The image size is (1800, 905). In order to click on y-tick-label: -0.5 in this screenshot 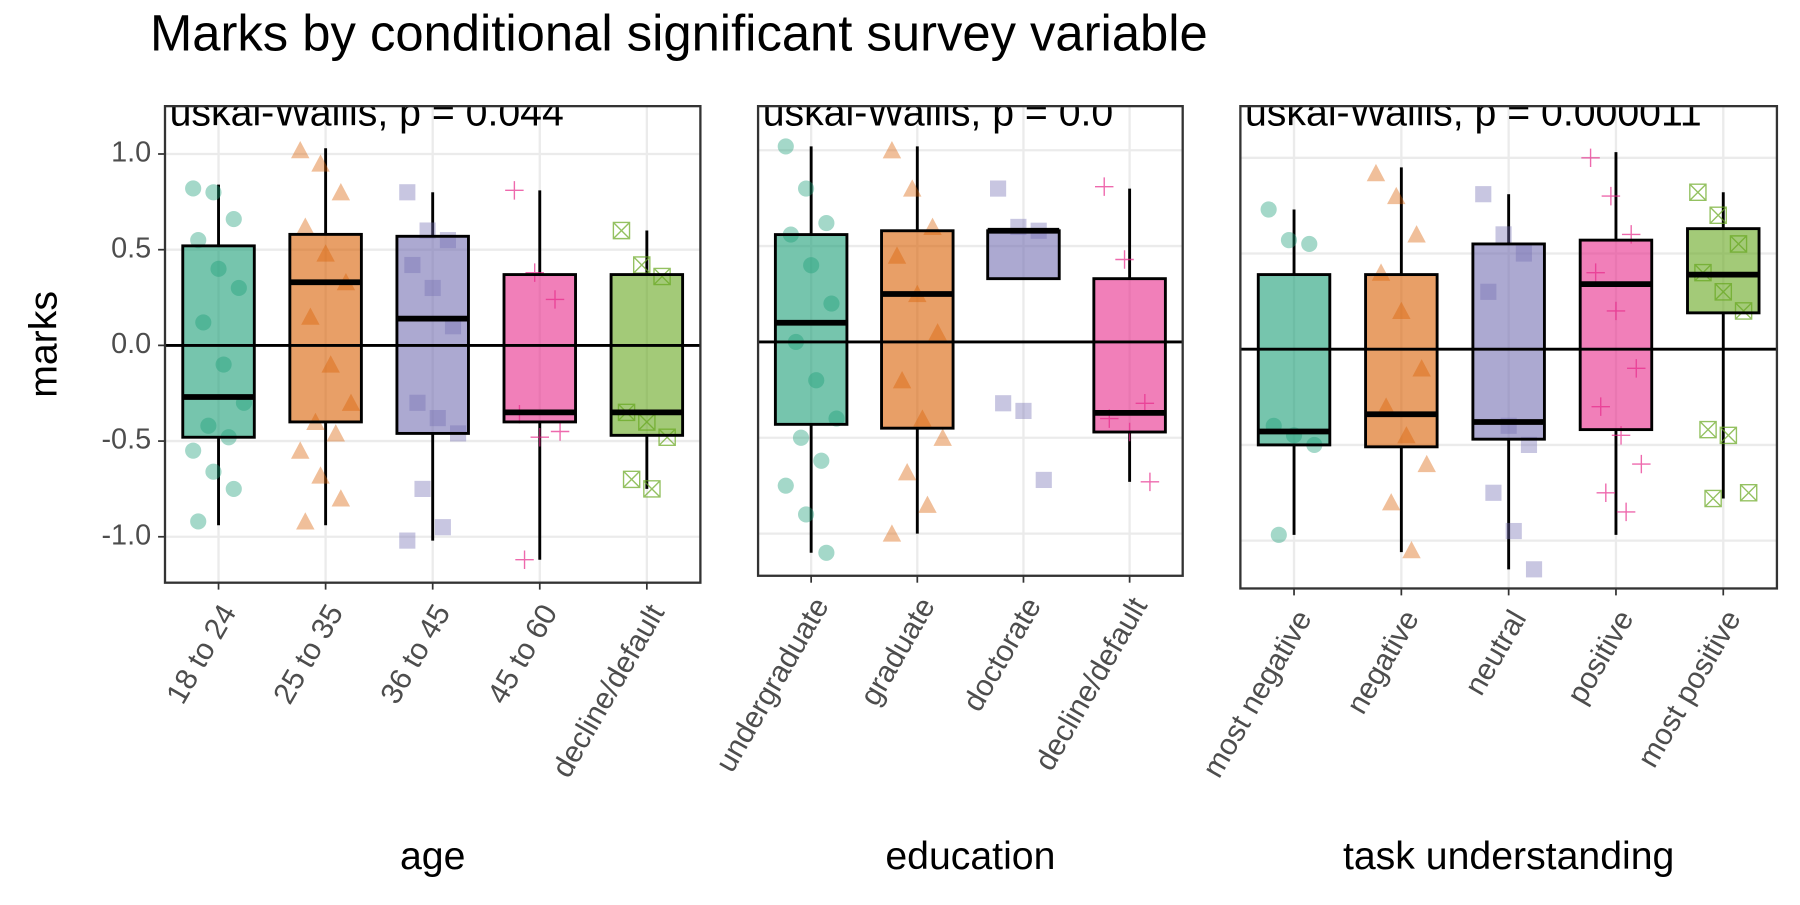, I will do `click(126, 440)`.